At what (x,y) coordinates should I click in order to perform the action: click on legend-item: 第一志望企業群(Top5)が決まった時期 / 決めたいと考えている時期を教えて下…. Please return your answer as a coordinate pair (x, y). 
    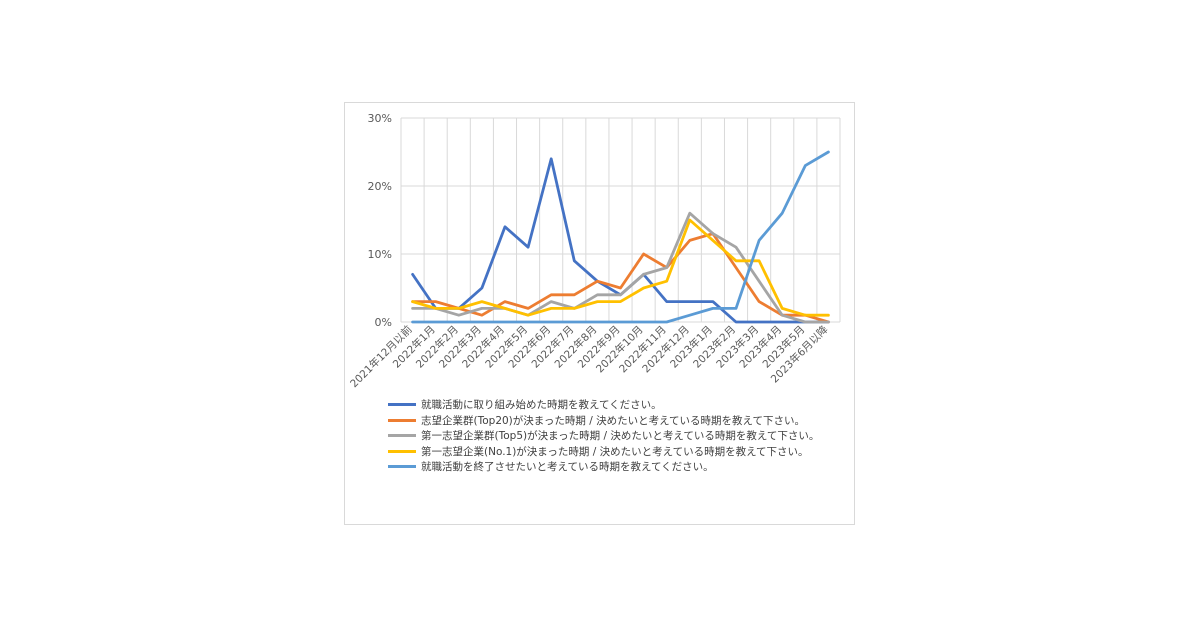
    Looking at the image, I should click on (603, 436).